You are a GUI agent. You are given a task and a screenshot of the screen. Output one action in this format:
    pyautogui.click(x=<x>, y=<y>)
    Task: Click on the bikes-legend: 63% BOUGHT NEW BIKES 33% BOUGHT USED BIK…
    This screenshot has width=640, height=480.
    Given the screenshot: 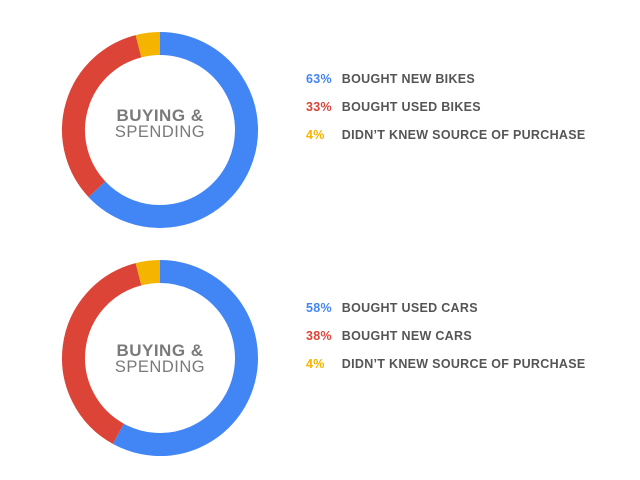 What is the action you would take?
    pyautogui.click(x=471, y=112)
    